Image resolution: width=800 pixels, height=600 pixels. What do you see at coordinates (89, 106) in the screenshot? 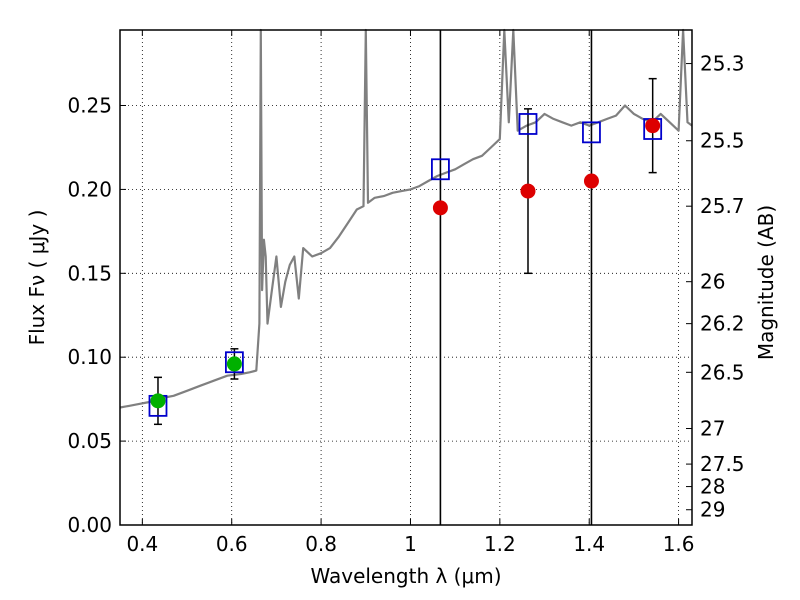
I see `y-tick-label: 0.25` at bounding box center [89, 106].